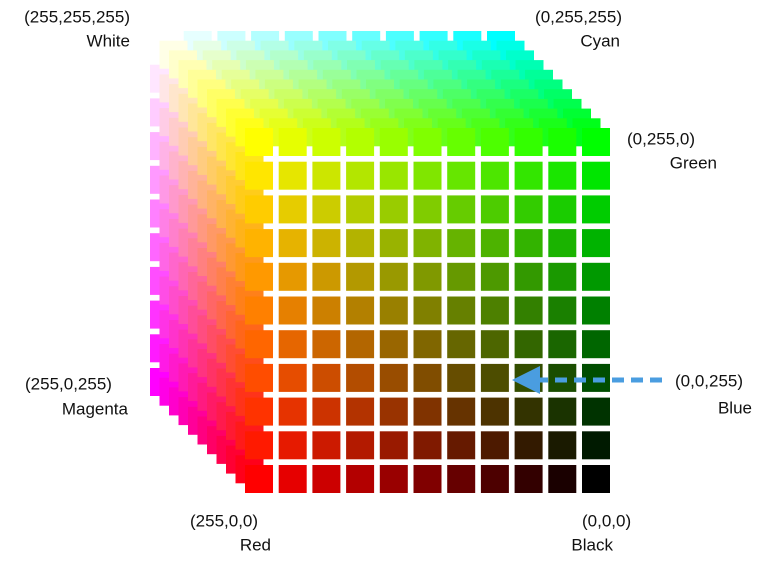  What do you see at coordinates (600, 40) in the screenshot?
I see `corner-name: Cyan` at bounding box center [600, 40].